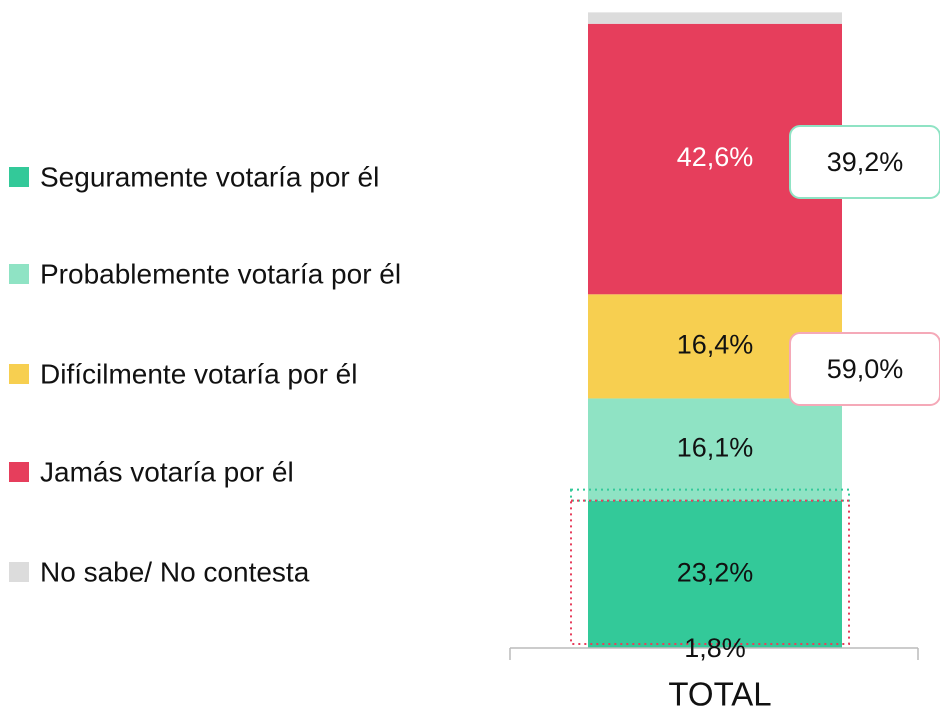 Image resolution: width=940 pixels, height=721 pixels. I want to click on value-label: 16,1%, so click(715, 448).